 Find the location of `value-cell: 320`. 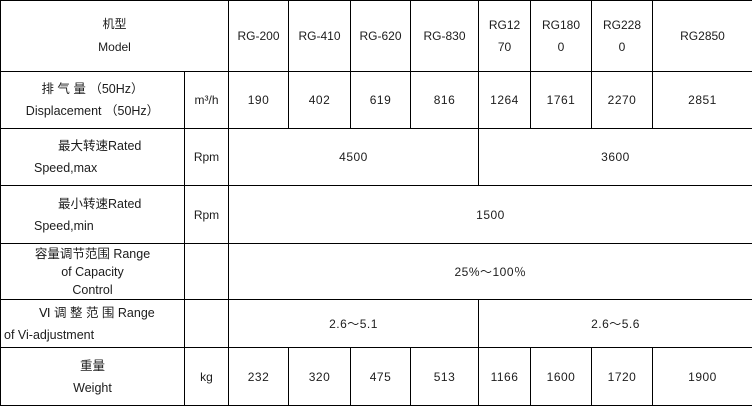

value-cell: 320 is located at coordinates (320, 377).